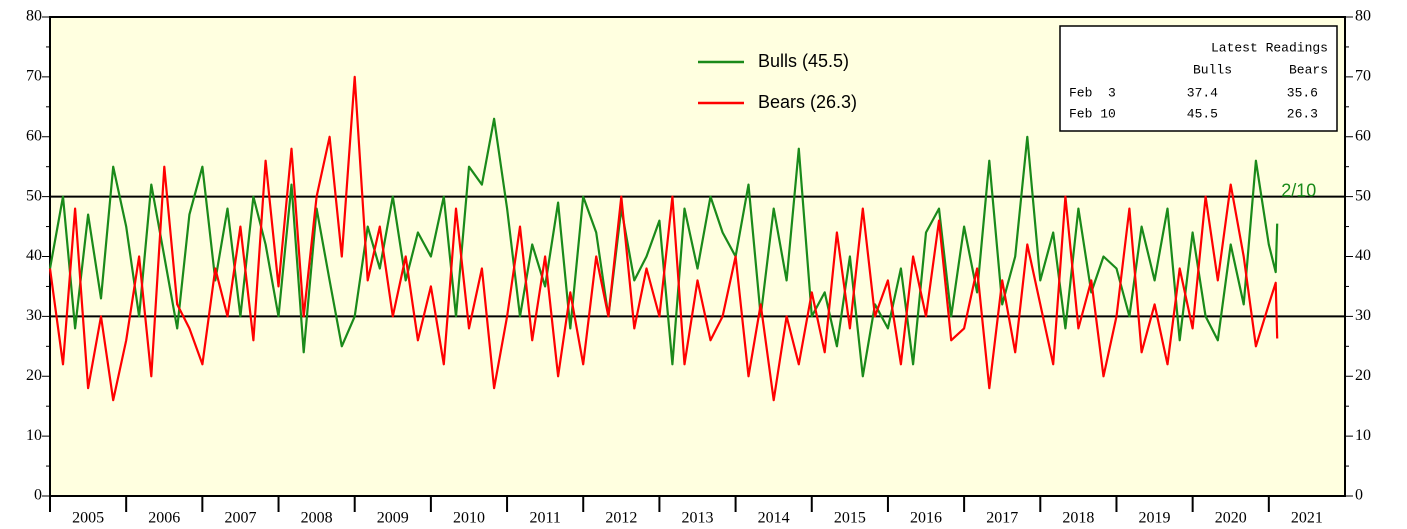 The width and height of the screenshot is (1407, 529). I want to click on table-cell: Feb 10, so click(1092, 113).